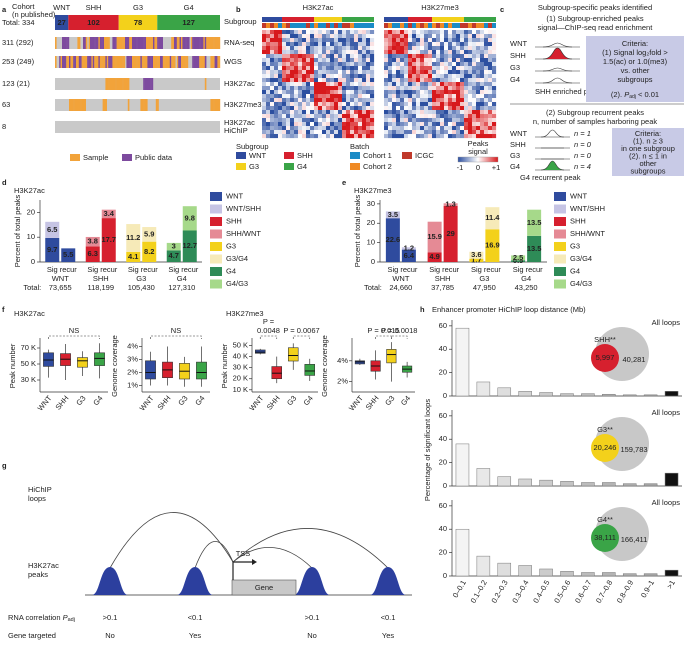  What do you see at coordinates (216, 259) in the screenshot?
I see `legend-swatch` at bounding box center [216, 259].